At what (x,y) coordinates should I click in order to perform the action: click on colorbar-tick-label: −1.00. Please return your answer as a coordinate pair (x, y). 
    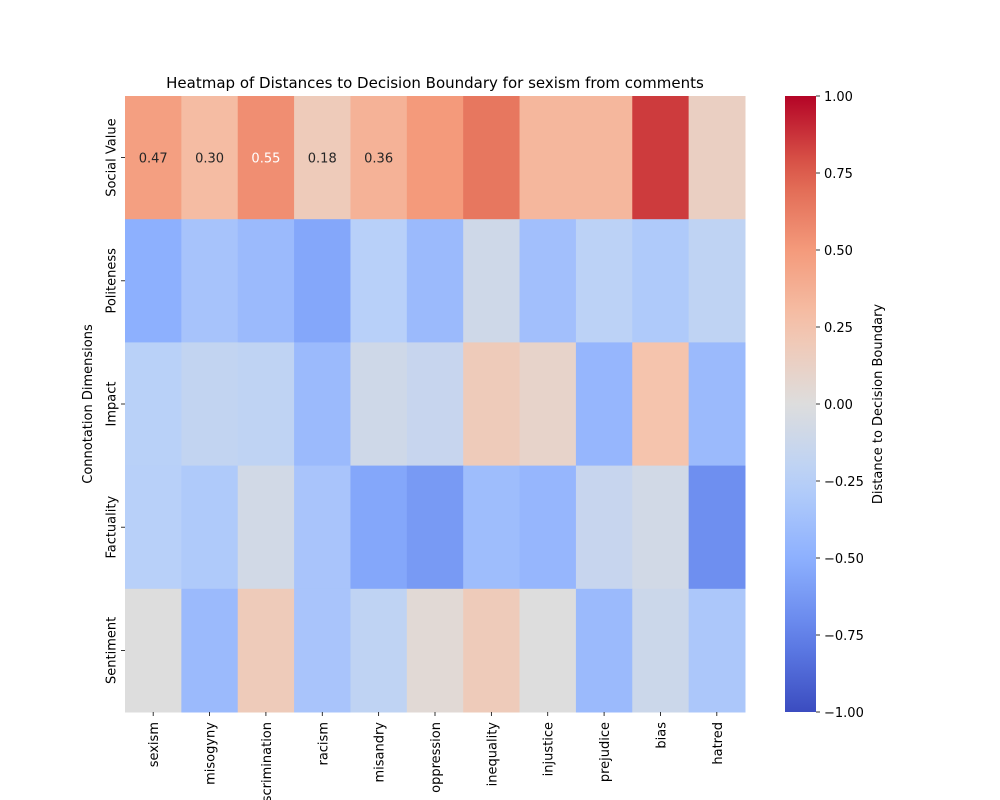
    Looking at the image, I should click on (844, 713).